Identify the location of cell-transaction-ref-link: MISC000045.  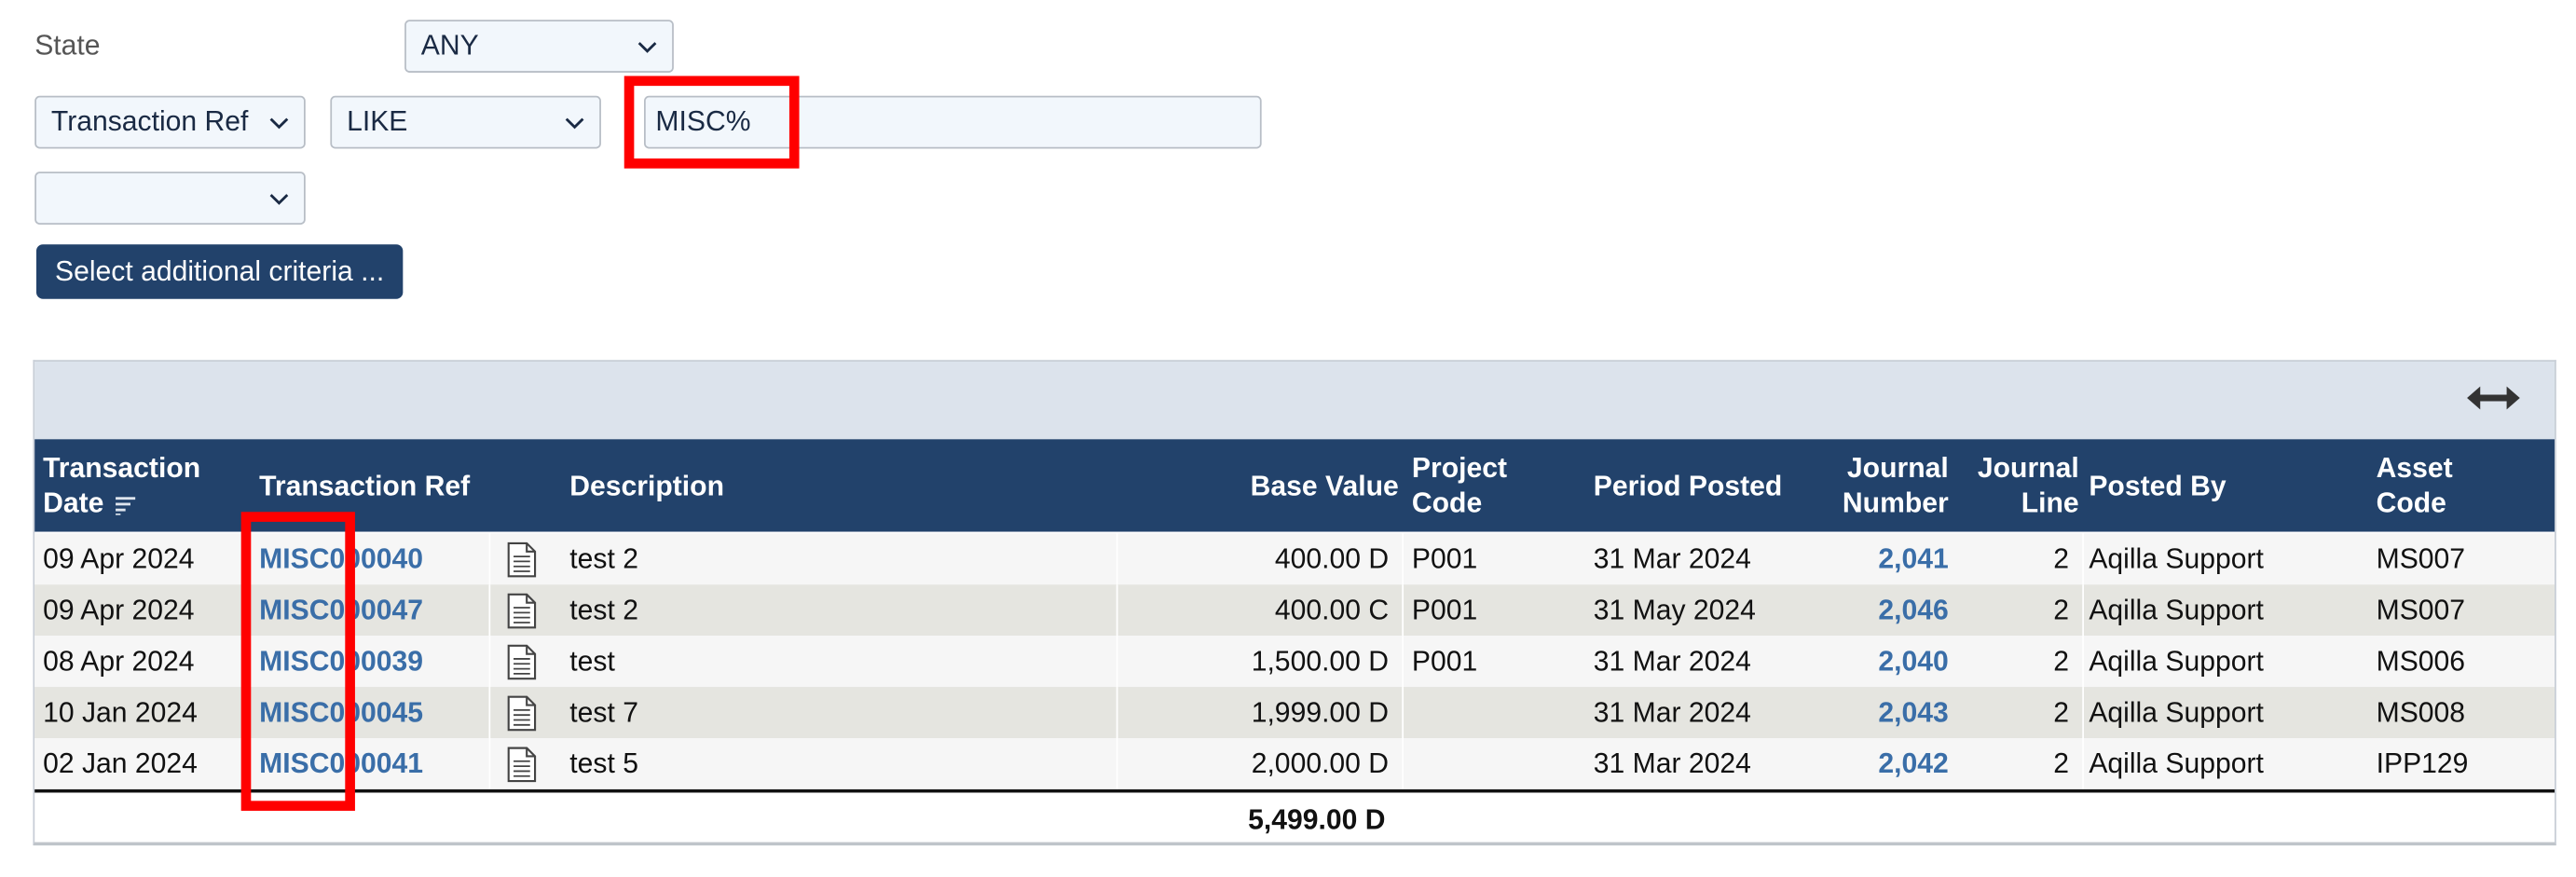
(341, 712).